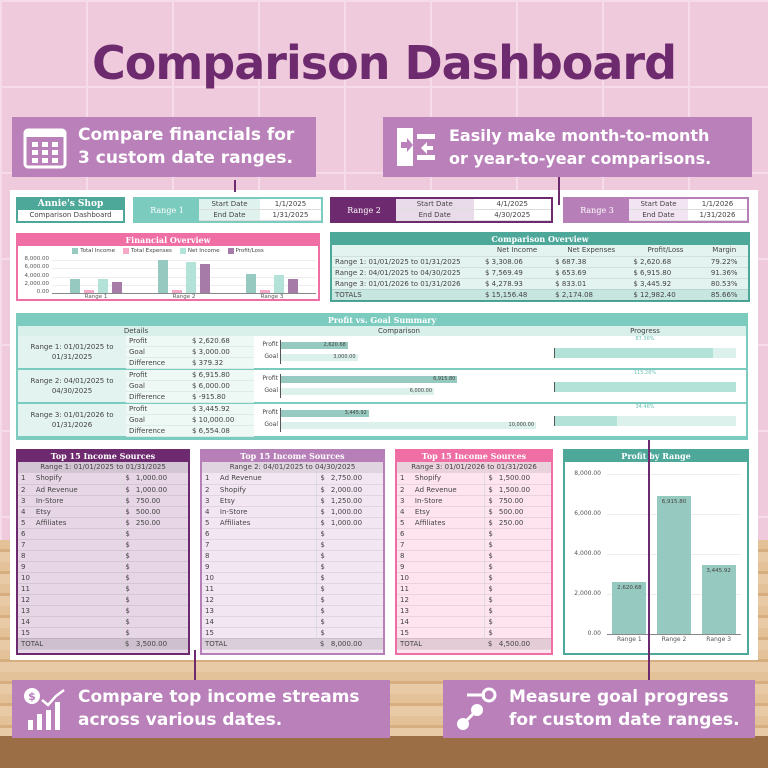 The width and height of the screenshot is (768, 768). What do you see at coordinates (25, 567) in the screenshot?
I see `rank-cell: 9` at bounding box center [25, 567].